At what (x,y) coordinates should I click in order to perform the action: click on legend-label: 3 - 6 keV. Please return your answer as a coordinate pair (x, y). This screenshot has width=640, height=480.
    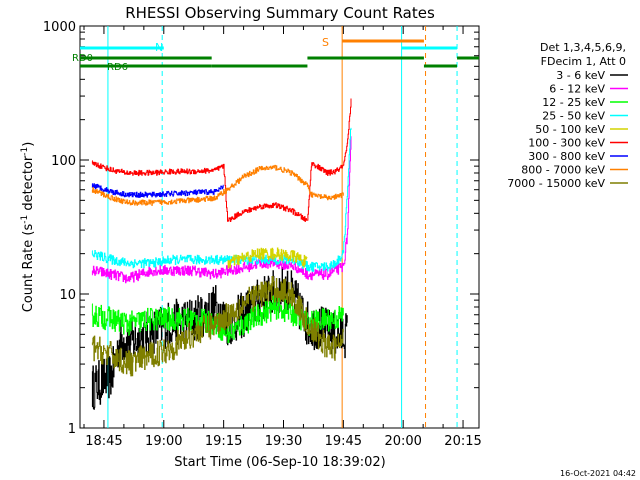
    Looking at the image, I should click on (580, 75).